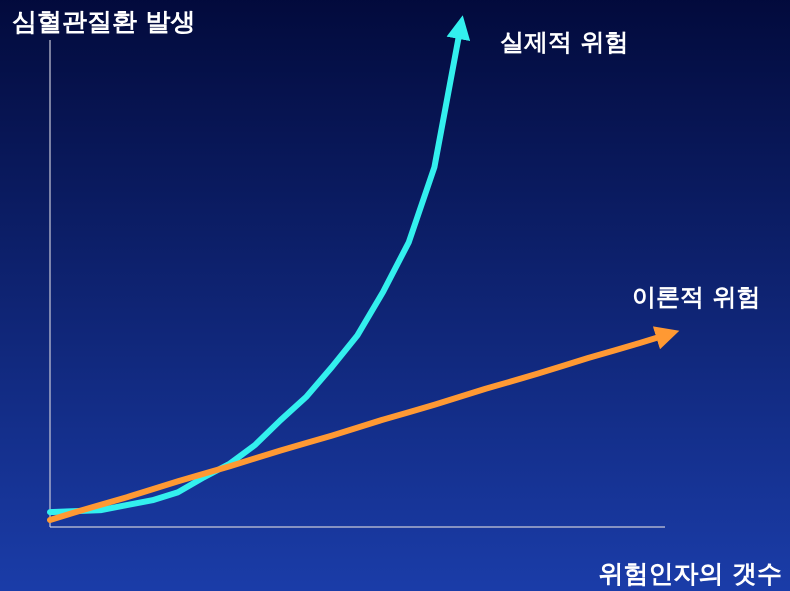 The width and height of the screenshot is (790, 591). What do you see at coordinates (696, 297) in the screenshot?
I see `series-label: 이론적 위험` at bounding box center [696, 297].